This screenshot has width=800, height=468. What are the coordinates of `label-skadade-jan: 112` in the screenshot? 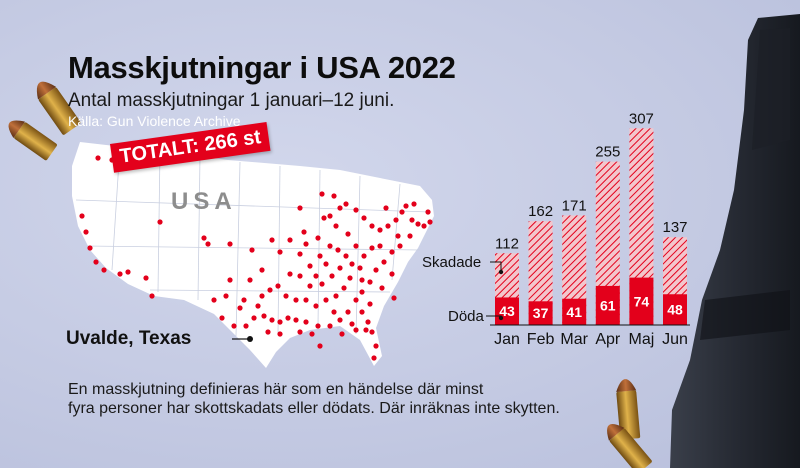 It's located at (507, 243).